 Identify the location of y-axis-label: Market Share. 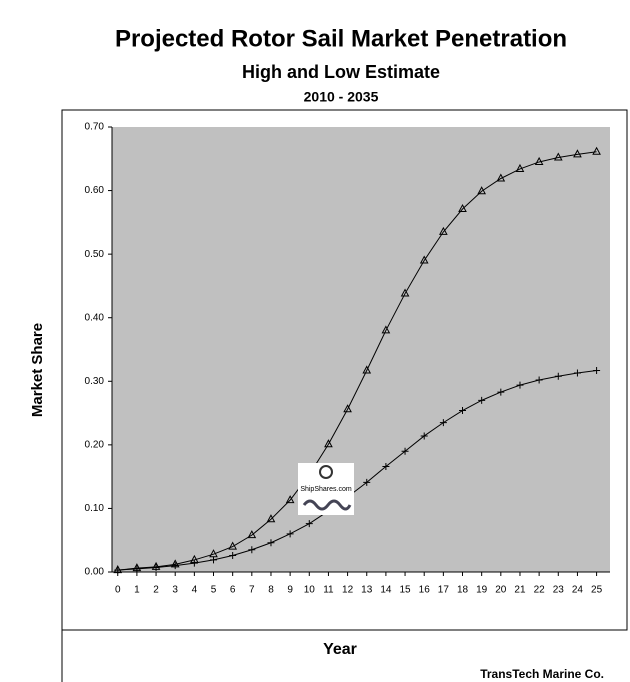
(37, 370).